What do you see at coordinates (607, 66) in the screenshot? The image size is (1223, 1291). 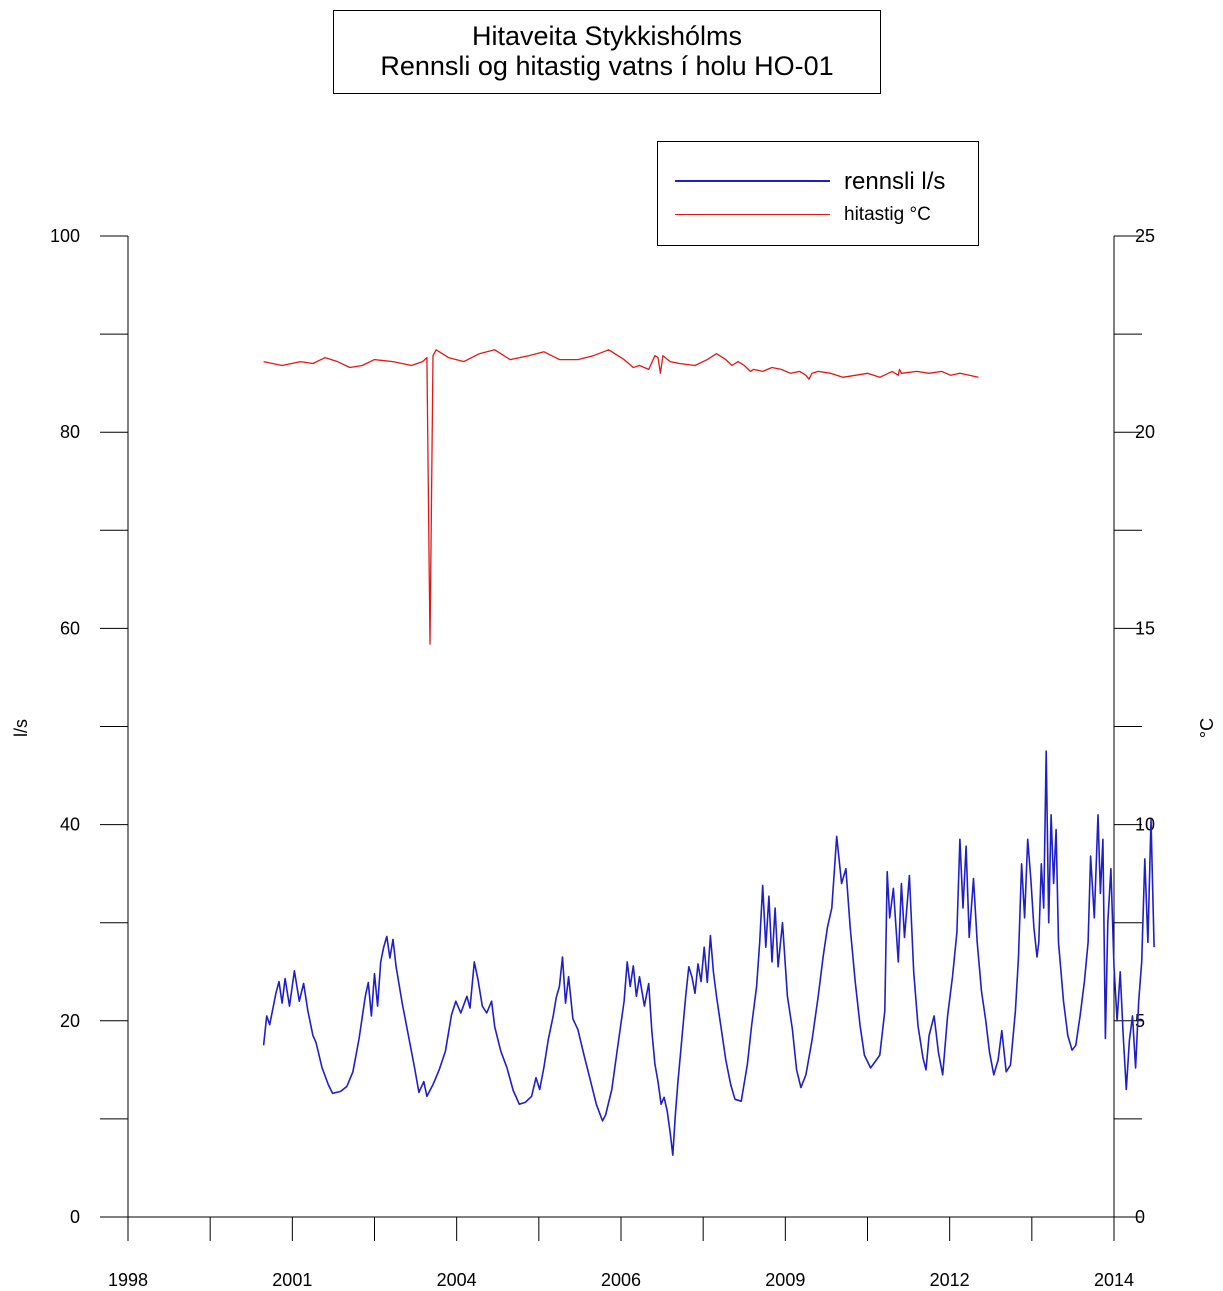 I see `chart-subtitle: Rennsli og hitastig vatns í holu HO-01` at bounding box center [607, 66].